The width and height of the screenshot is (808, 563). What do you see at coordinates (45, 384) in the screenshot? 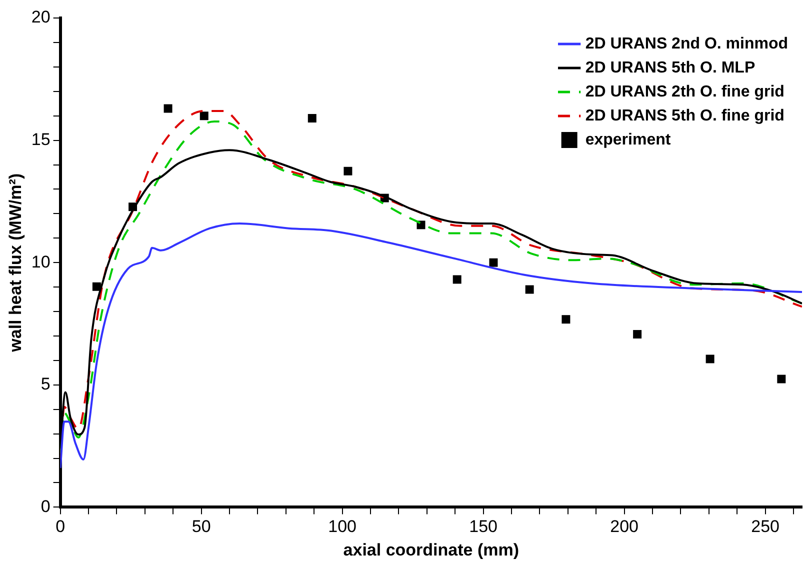
I see `y-tick-label: 5` at bounding box center [45, 384].